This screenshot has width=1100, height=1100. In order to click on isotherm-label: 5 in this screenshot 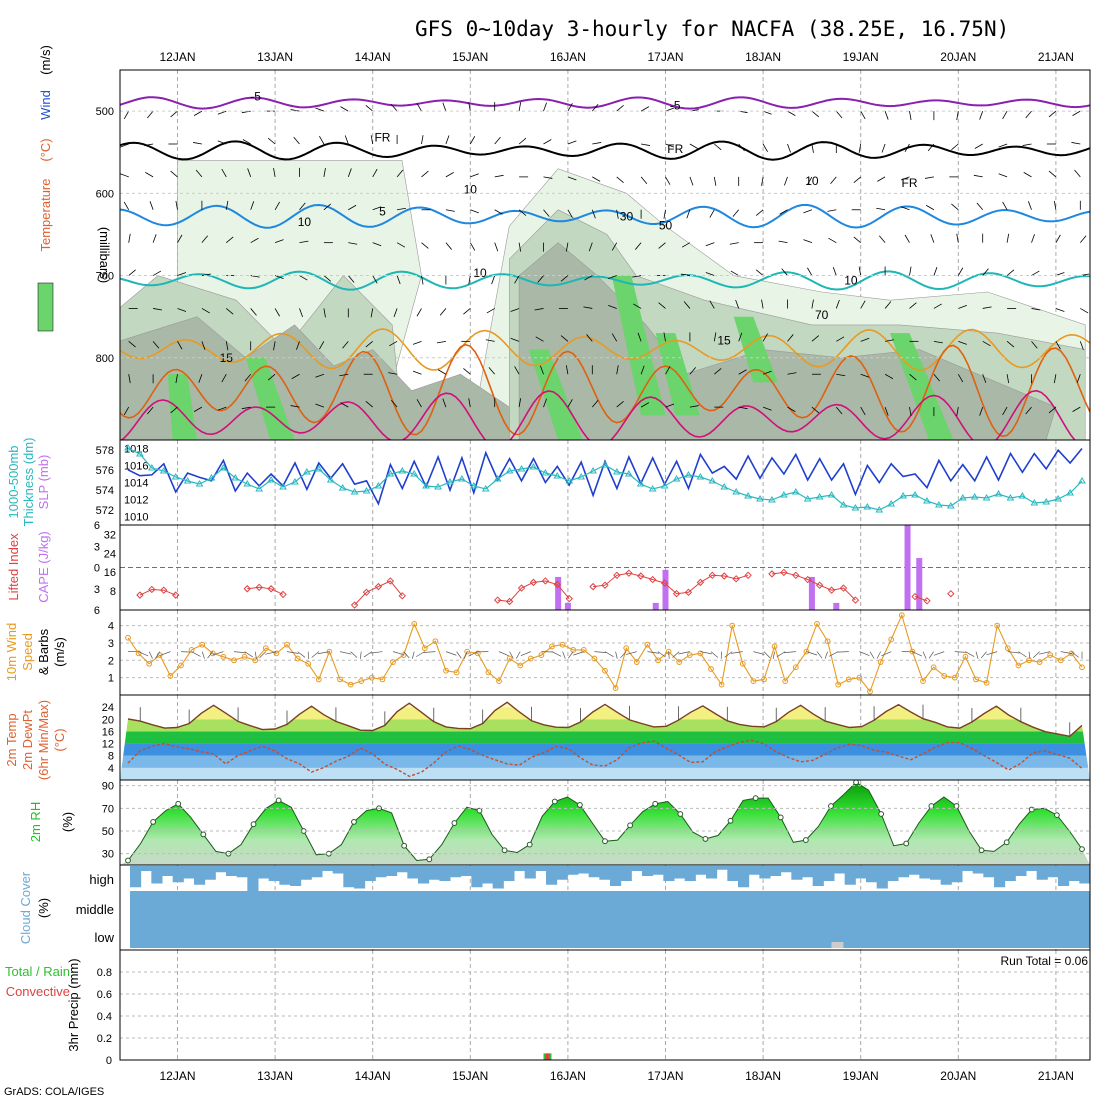, I will do `click(382, 212)`.